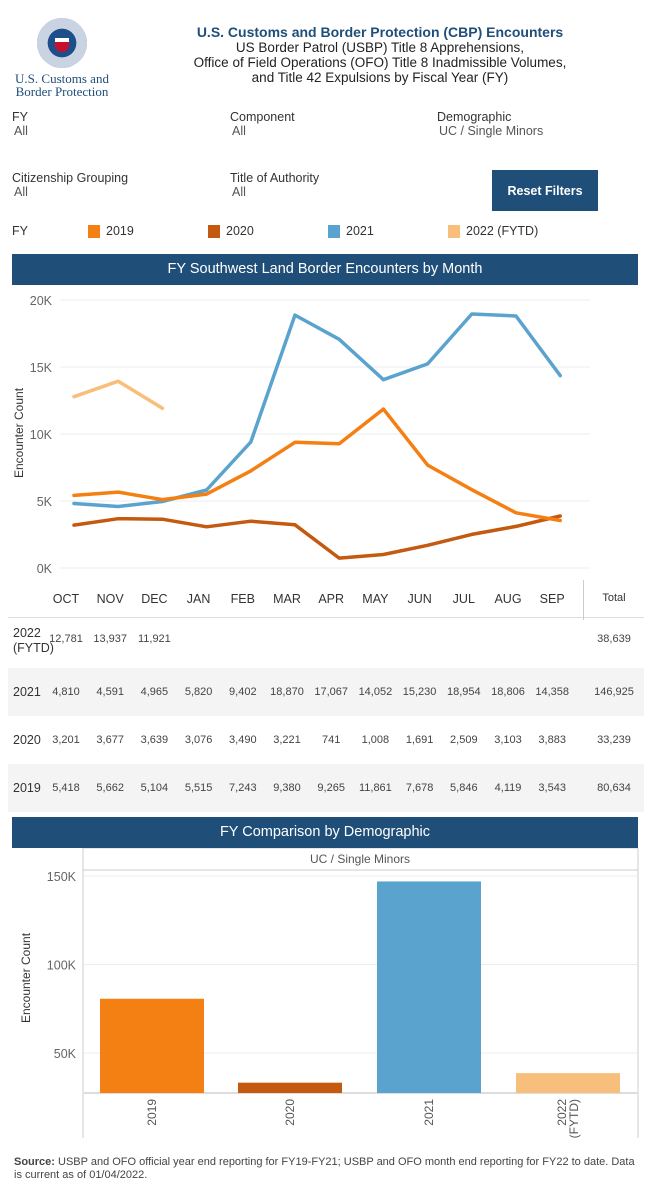 This screenshot has height=1200, width=650. Describe the element at coordinates (464, 740) in the screenshot. I see `table-cell: 2,509` at that location.